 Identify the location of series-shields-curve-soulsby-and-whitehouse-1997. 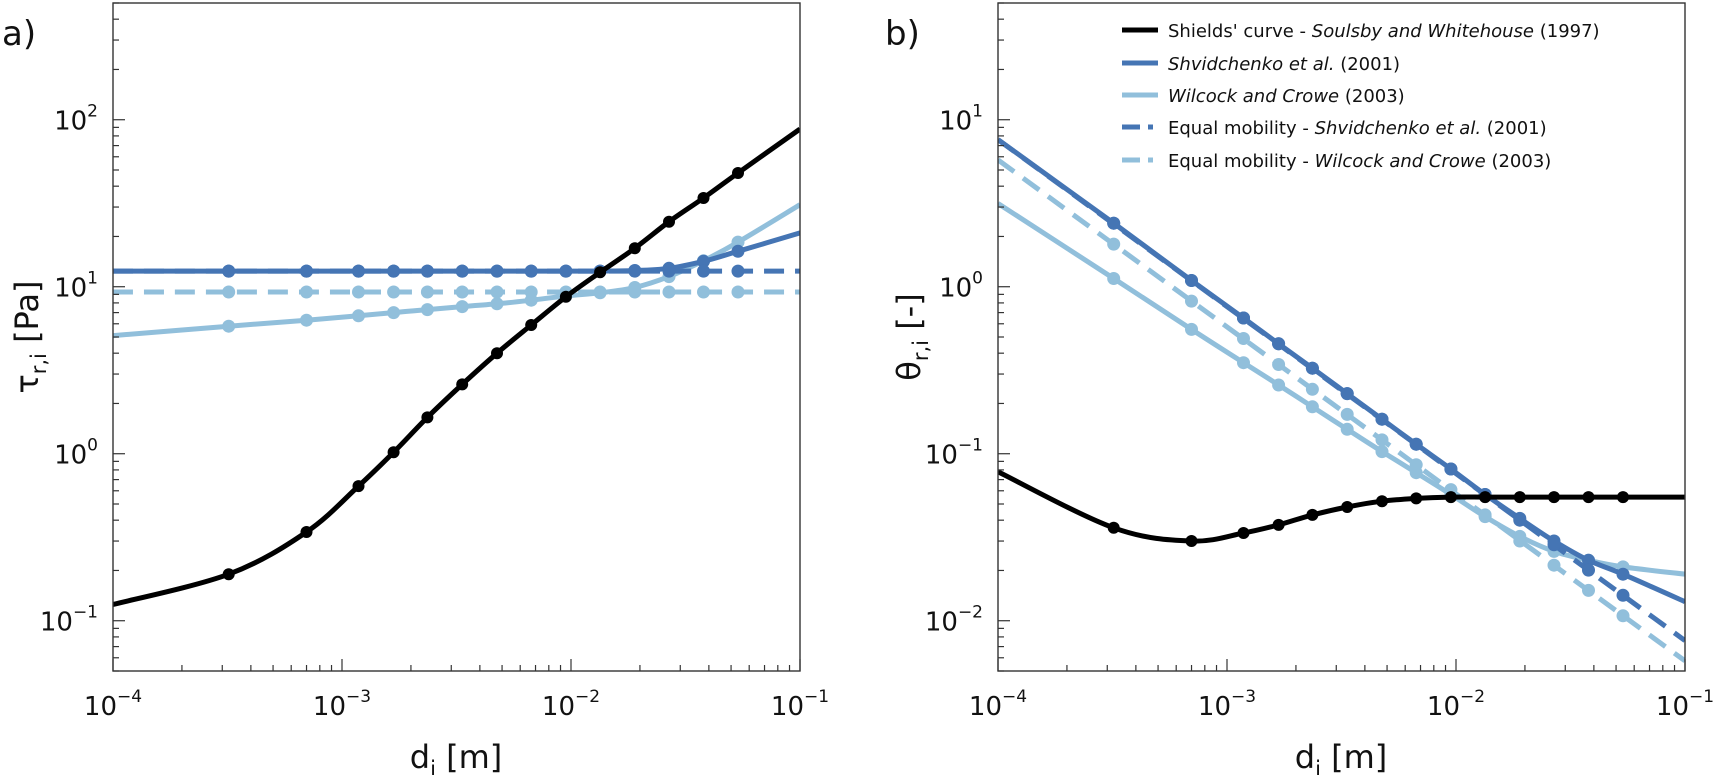
(1341, 508).